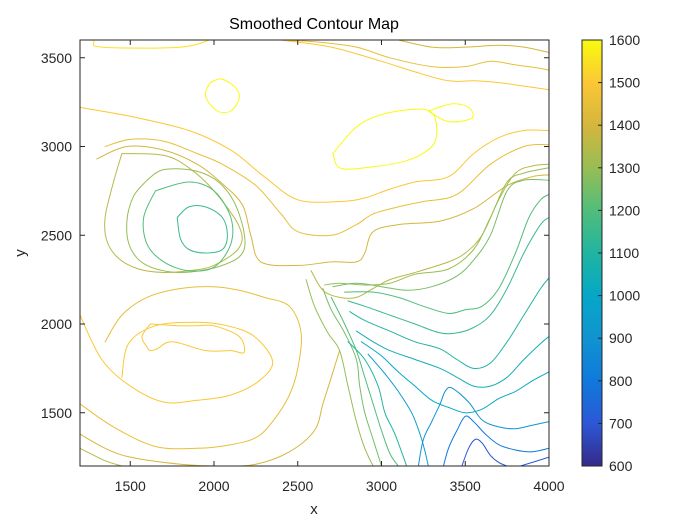 Image resolution: width=700 pixels, height=525 pixels. Describe the element at coordinates (465, 486) in the screenshot. I see `x-tick-label: 3500` at that location.